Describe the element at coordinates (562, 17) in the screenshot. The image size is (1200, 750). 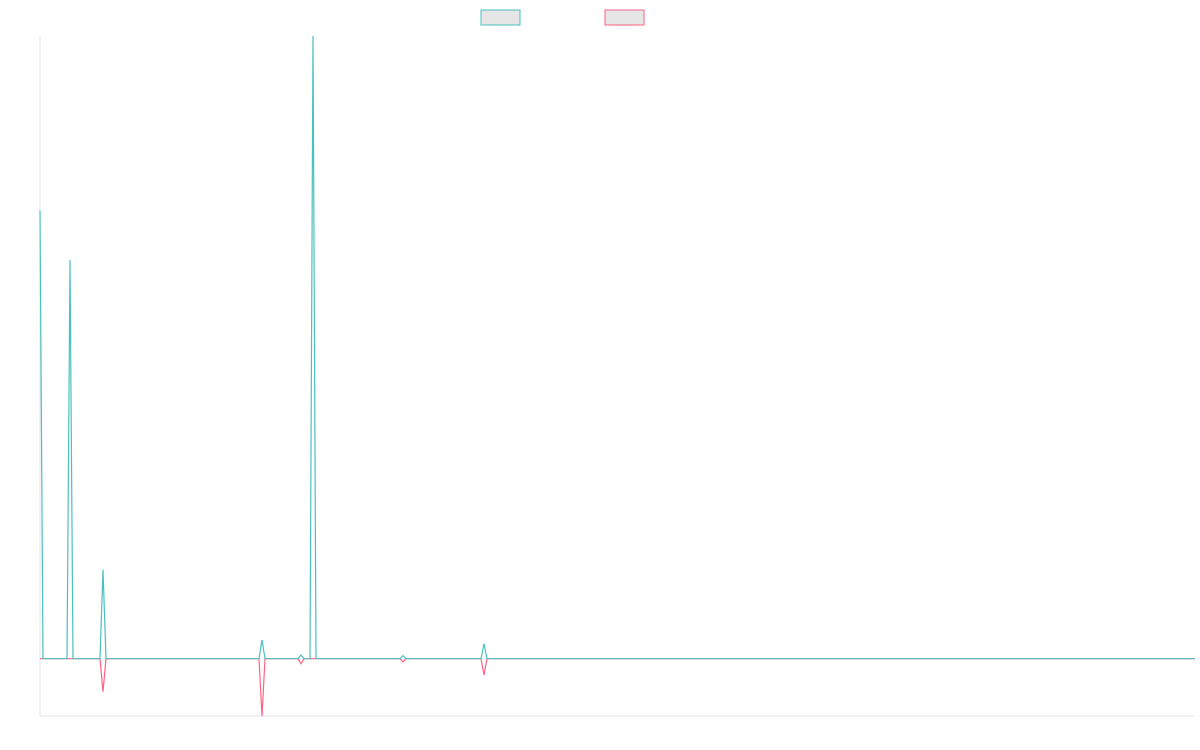
I see `legend` at that location.